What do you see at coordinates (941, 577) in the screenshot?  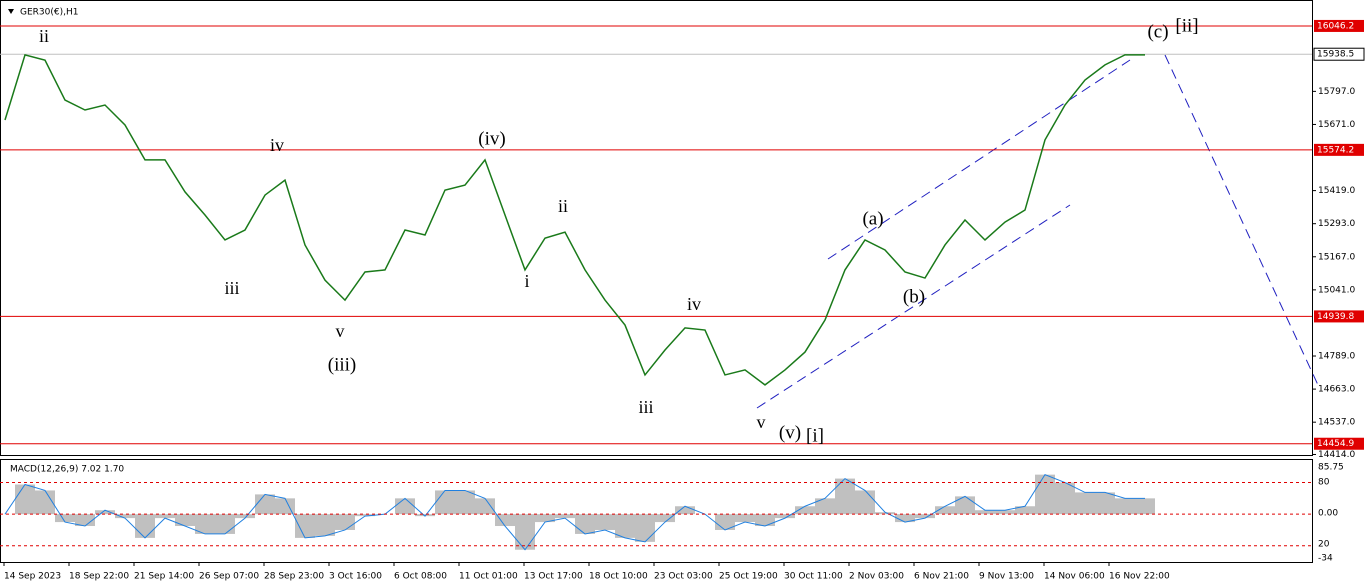 I see `x-tick-label: 6 Nov 21:00` at bounding box center [941, 577].